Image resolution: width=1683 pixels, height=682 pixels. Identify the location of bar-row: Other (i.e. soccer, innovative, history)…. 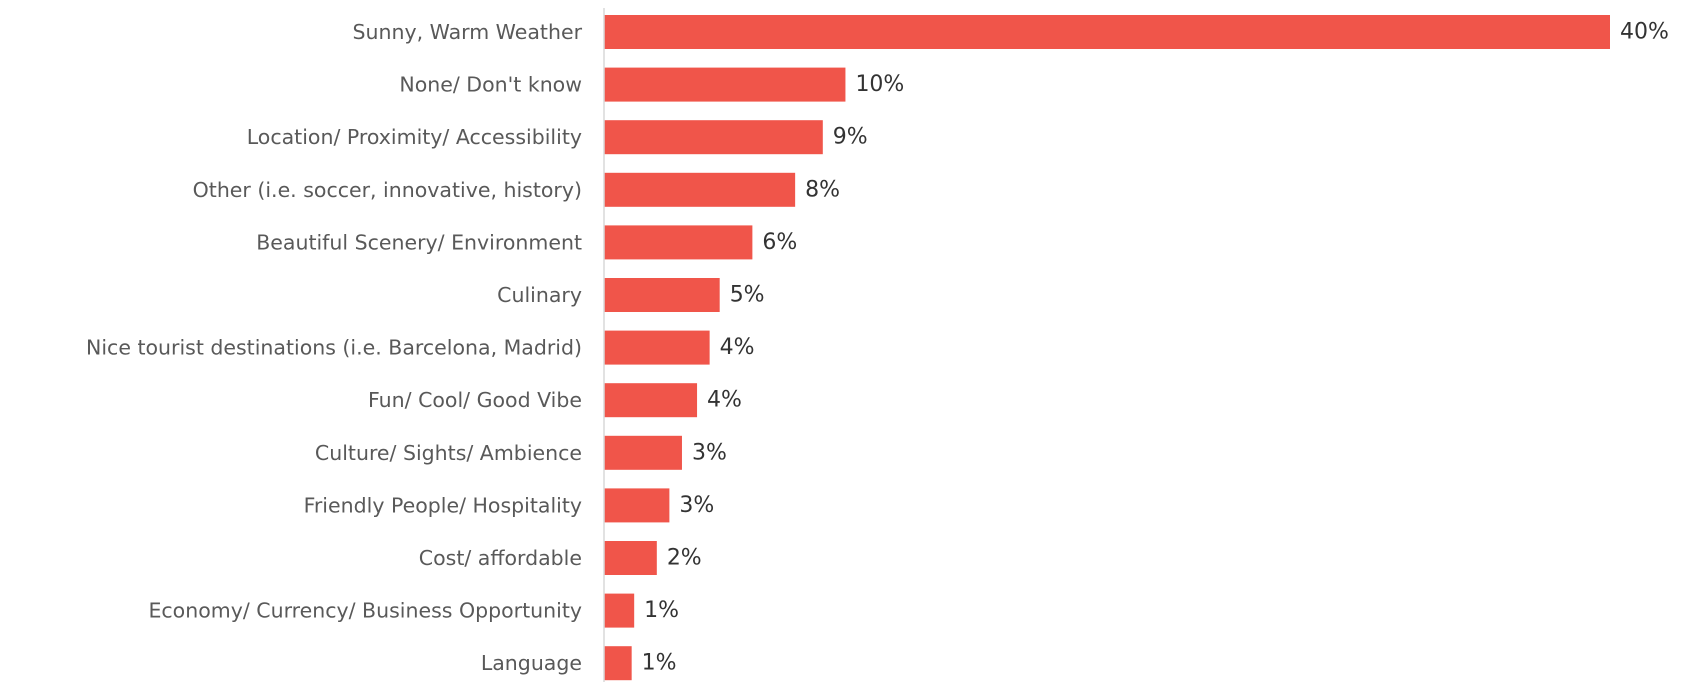
(516, 189).